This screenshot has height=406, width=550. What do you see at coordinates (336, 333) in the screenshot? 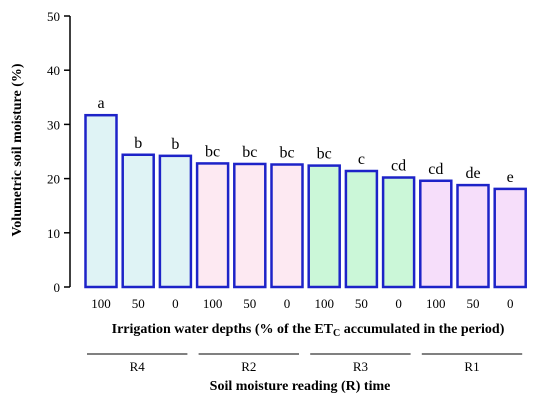
I see `x-axis-title-subscript: C` at bounding box center [336, 333].